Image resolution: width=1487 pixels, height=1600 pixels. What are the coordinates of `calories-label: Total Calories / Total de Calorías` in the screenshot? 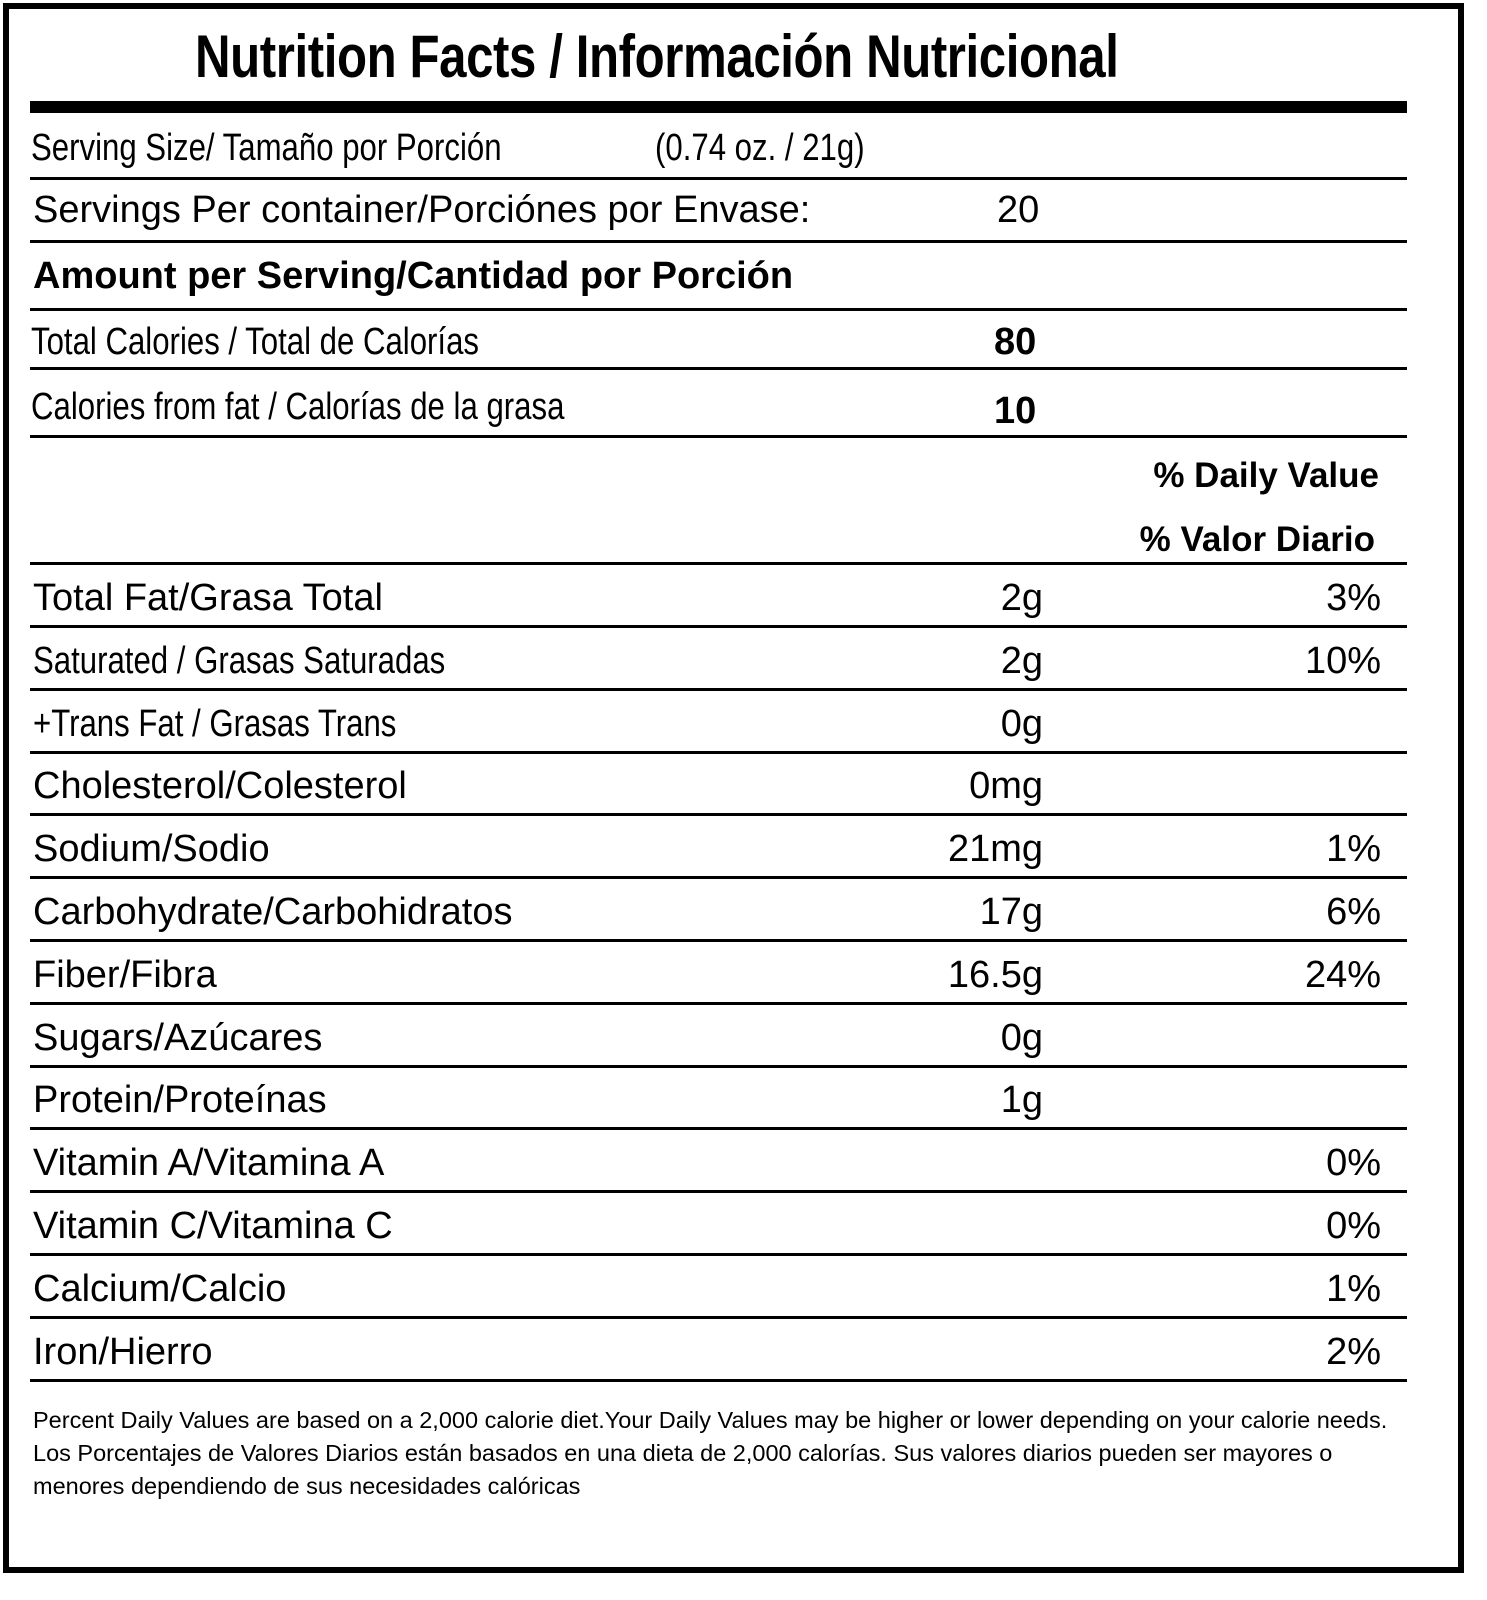 It's located at (255, 342).